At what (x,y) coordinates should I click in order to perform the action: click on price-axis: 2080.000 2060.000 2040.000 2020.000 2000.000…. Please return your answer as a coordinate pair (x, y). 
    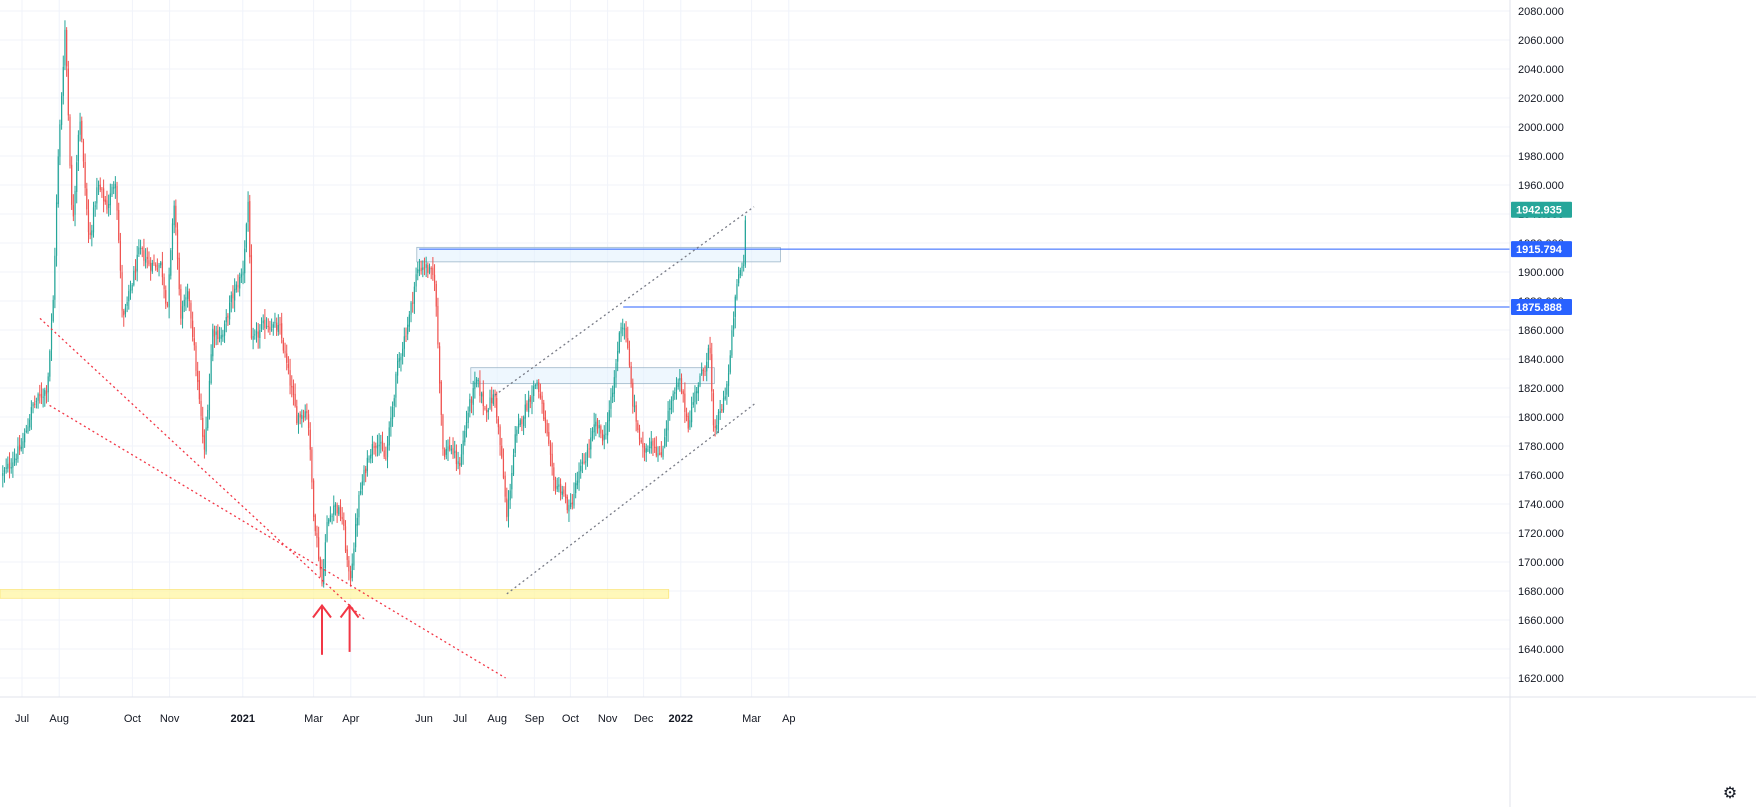
    Looking at the image, I should click on (1541, 345).